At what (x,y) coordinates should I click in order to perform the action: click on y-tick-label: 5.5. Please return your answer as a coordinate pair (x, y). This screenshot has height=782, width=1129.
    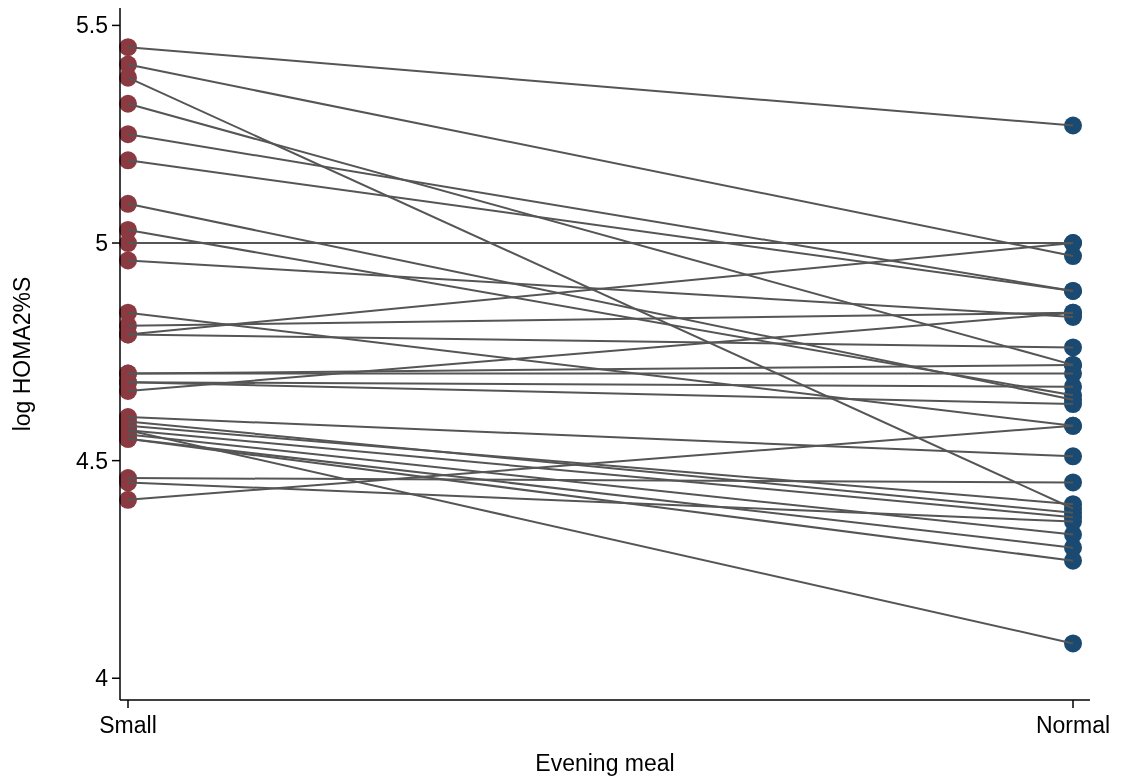
    Looking at the image, I should click on (92, 25).